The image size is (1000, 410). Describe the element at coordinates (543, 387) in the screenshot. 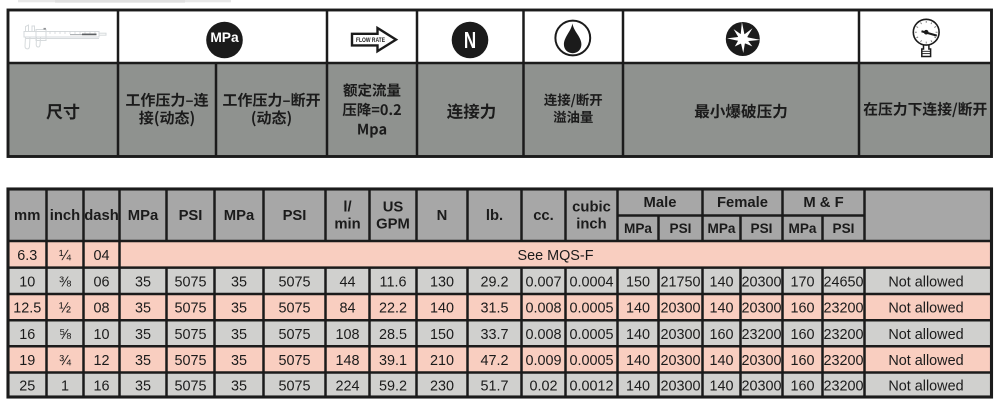

I see `svg-text: 0.02` at that location.